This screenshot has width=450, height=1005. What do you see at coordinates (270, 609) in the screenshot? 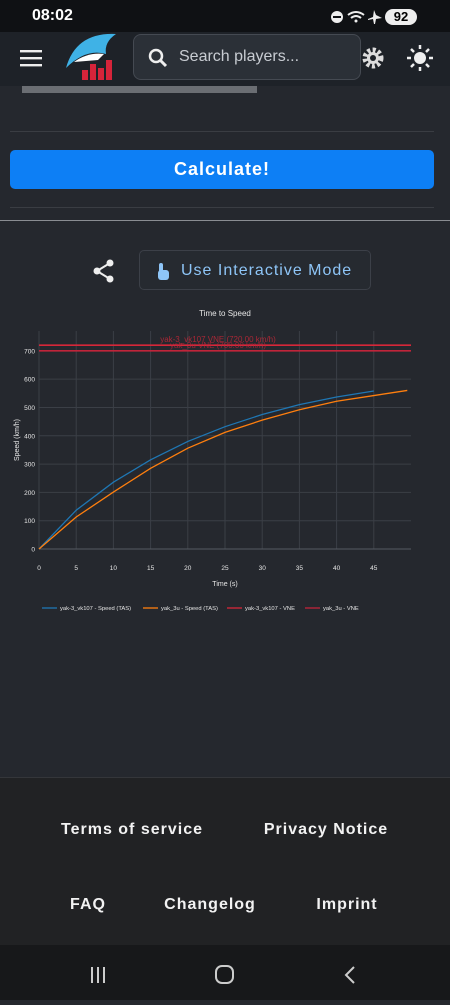
I see `legend-label: yak-3_vk107 - VNE` at bounding box center [270, 609].